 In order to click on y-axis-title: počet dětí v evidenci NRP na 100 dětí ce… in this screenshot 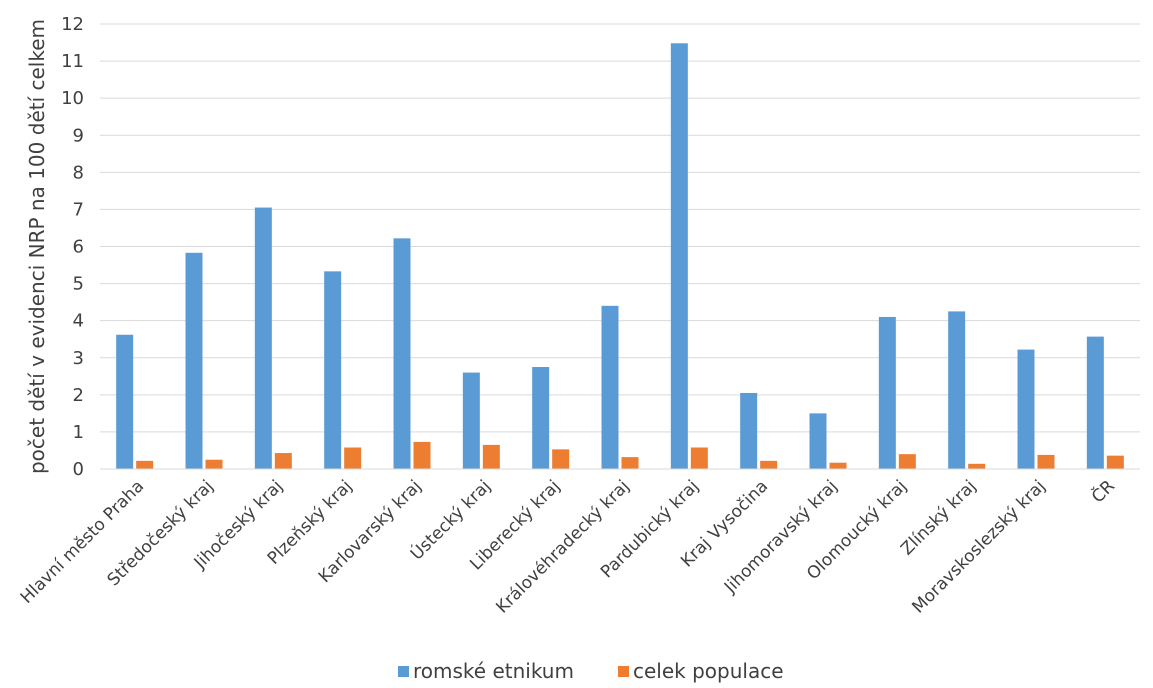, I will do `click(37, 246)`.